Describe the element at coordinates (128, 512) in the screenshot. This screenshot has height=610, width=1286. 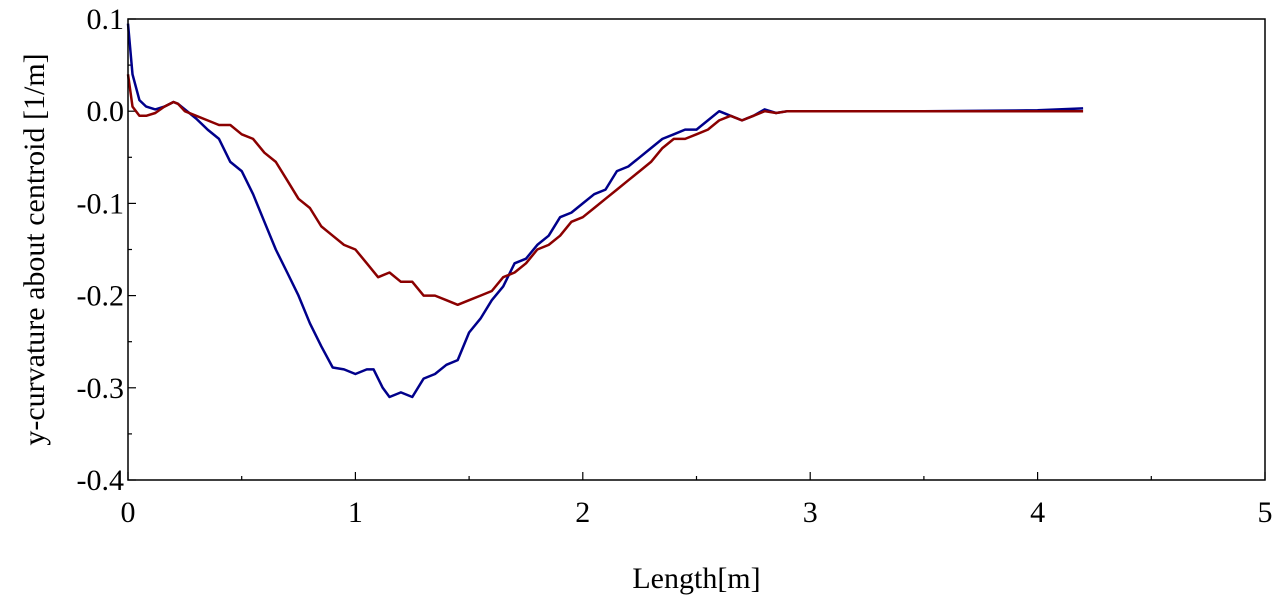
I see `x-tick-label: 0` at that location.